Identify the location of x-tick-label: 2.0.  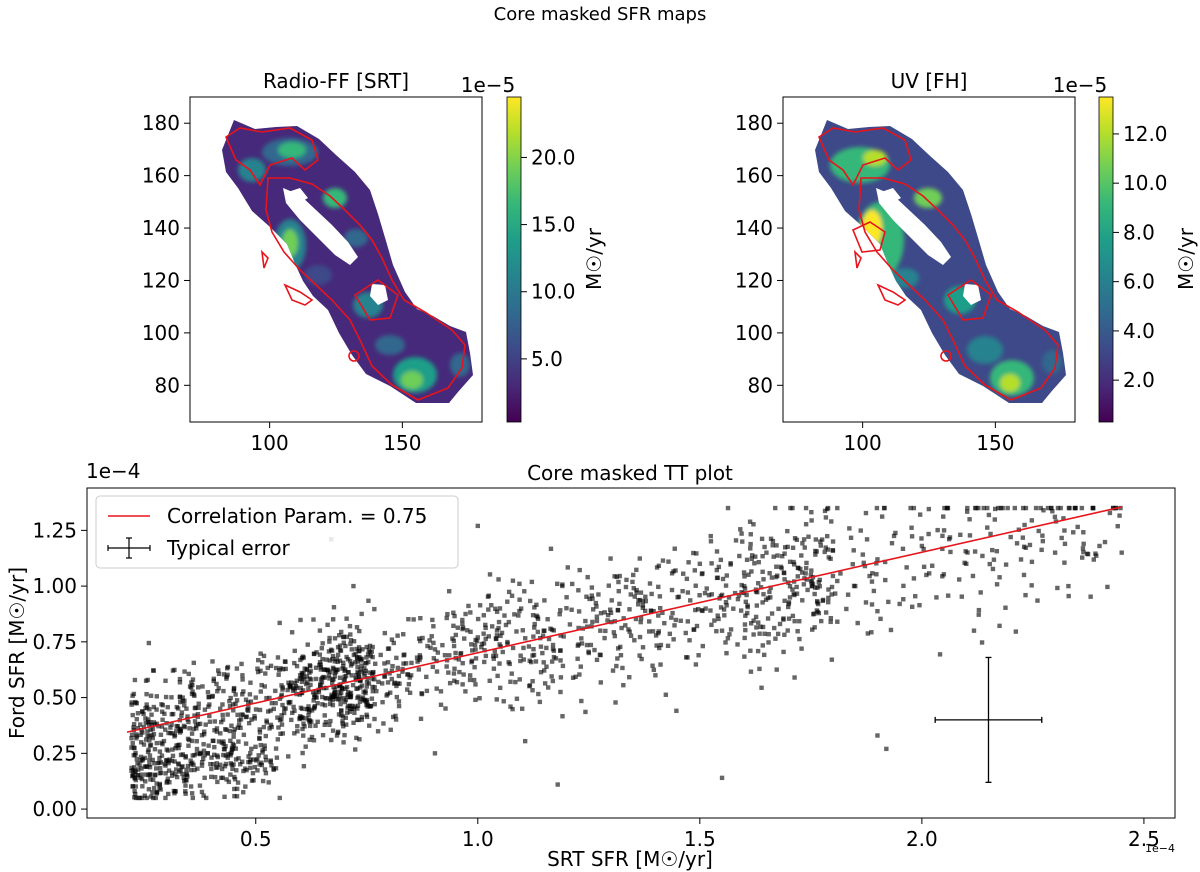
(922, 839).